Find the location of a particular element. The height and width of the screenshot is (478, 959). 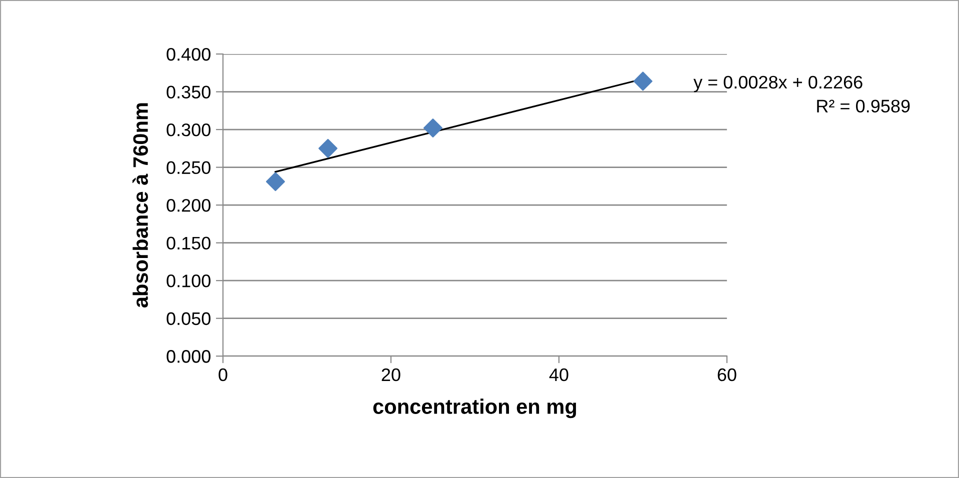

x-tick-label: 20 is located at coordinates (391, 375).